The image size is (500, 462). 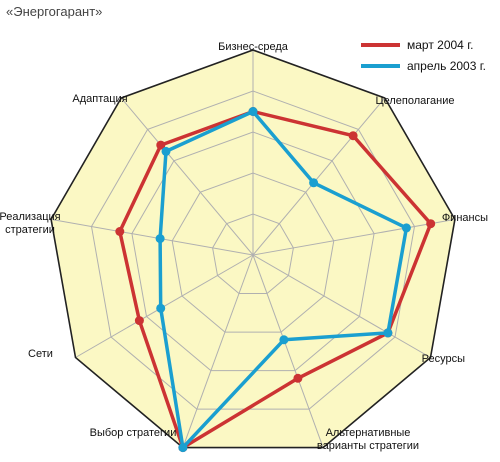 I want to click on chart-title: «Энергогарант», so click(x=54, y=11).